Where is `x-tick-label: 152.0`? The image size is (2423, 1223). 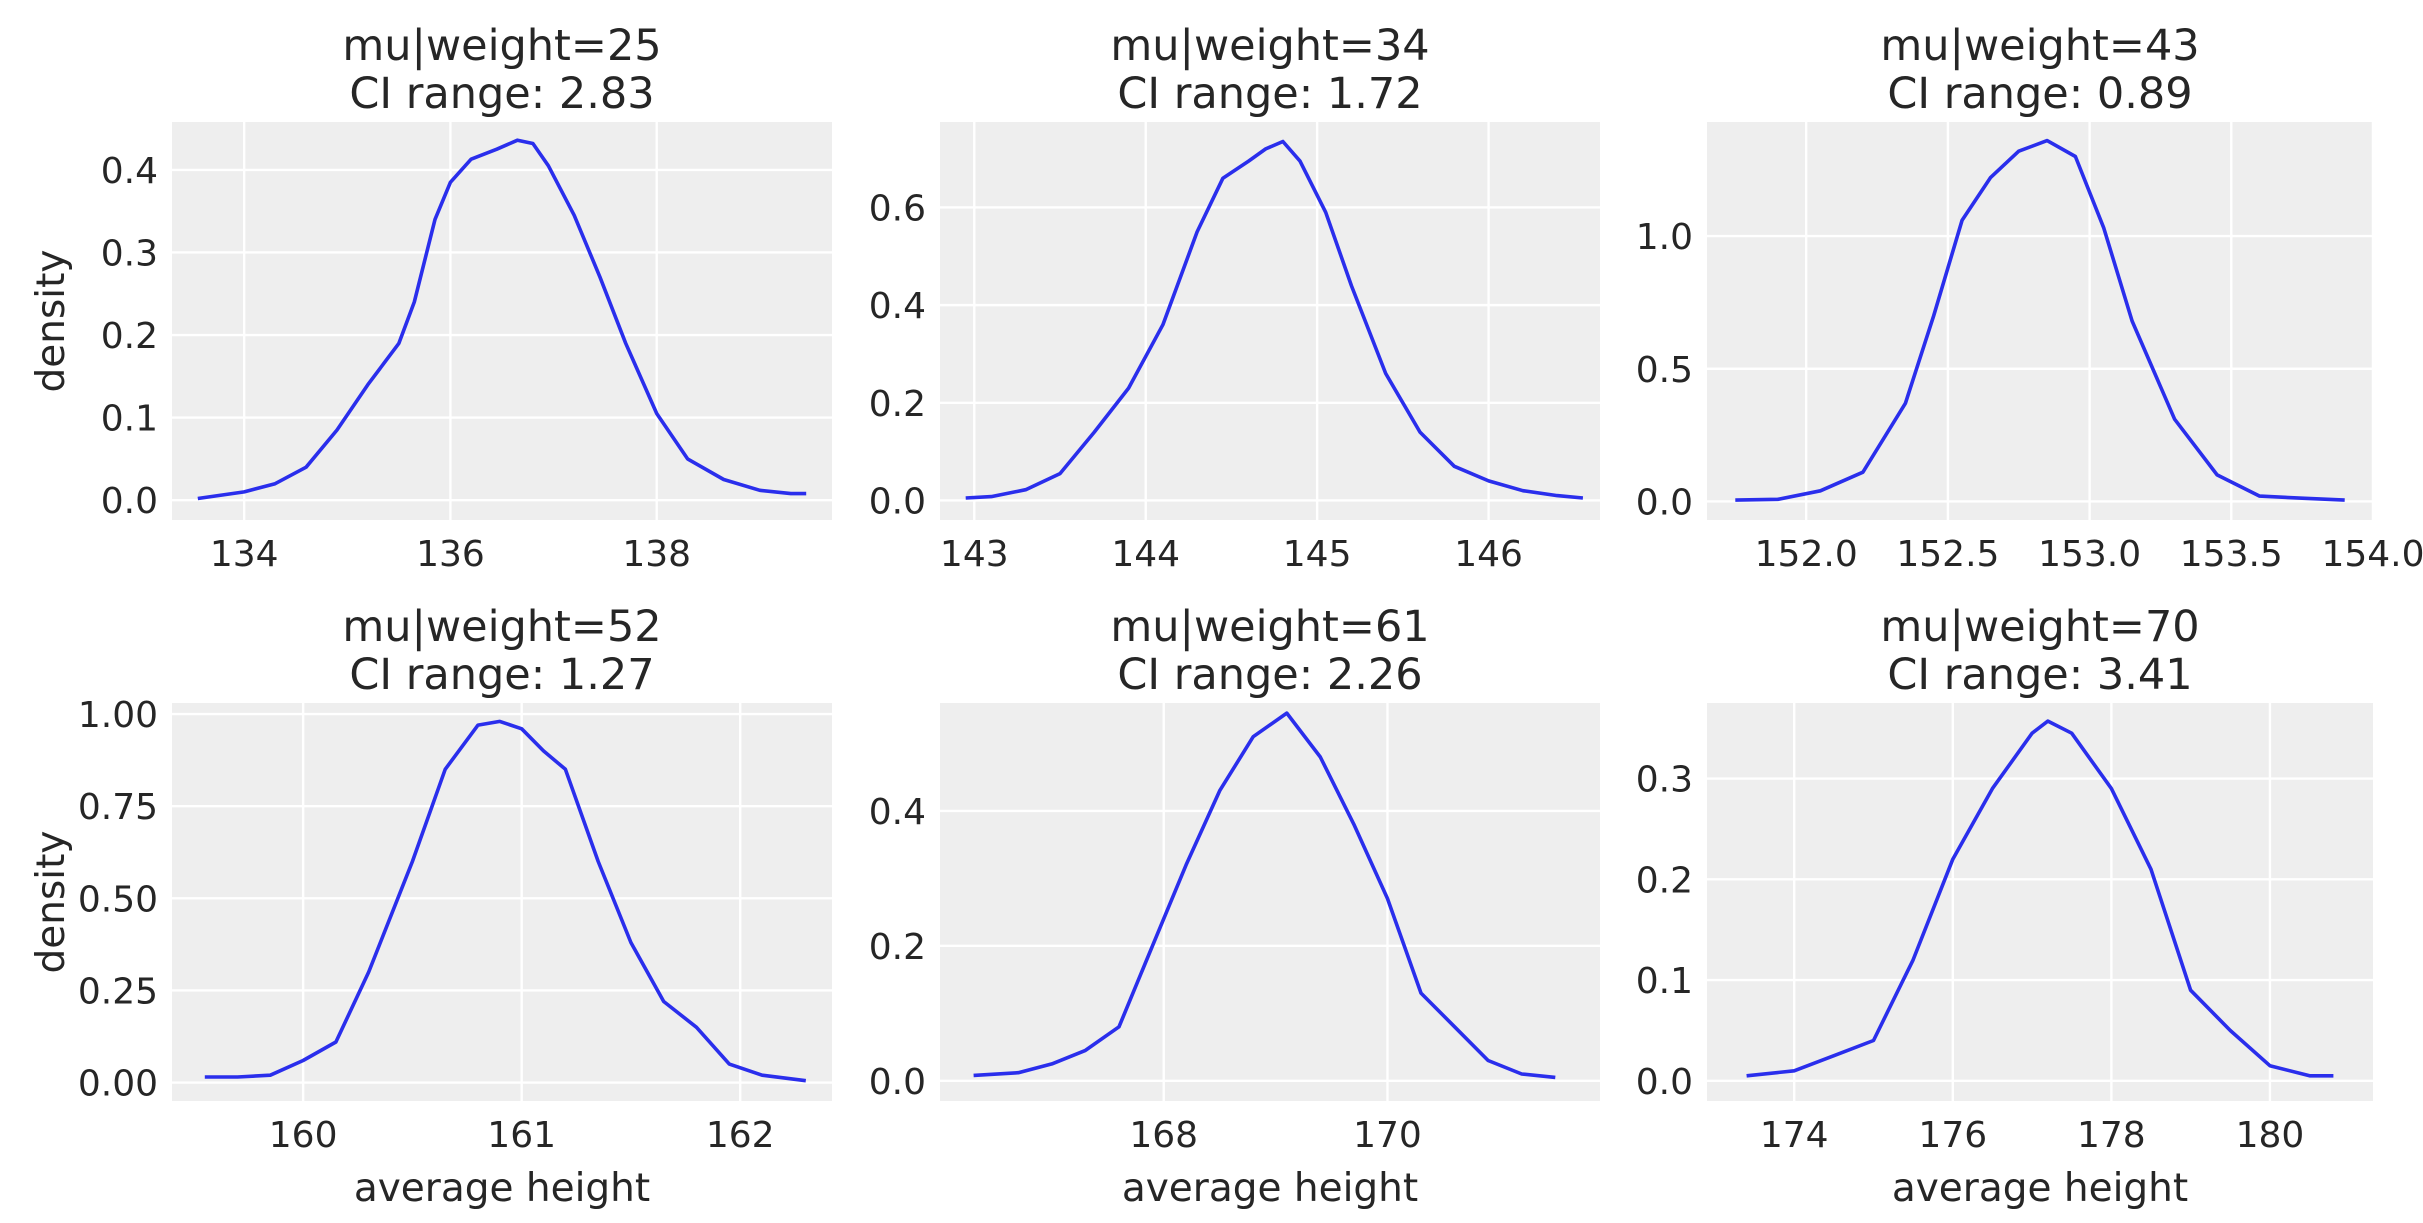 x-tick-label: 152.0 is located at coordinates (1806, 554).